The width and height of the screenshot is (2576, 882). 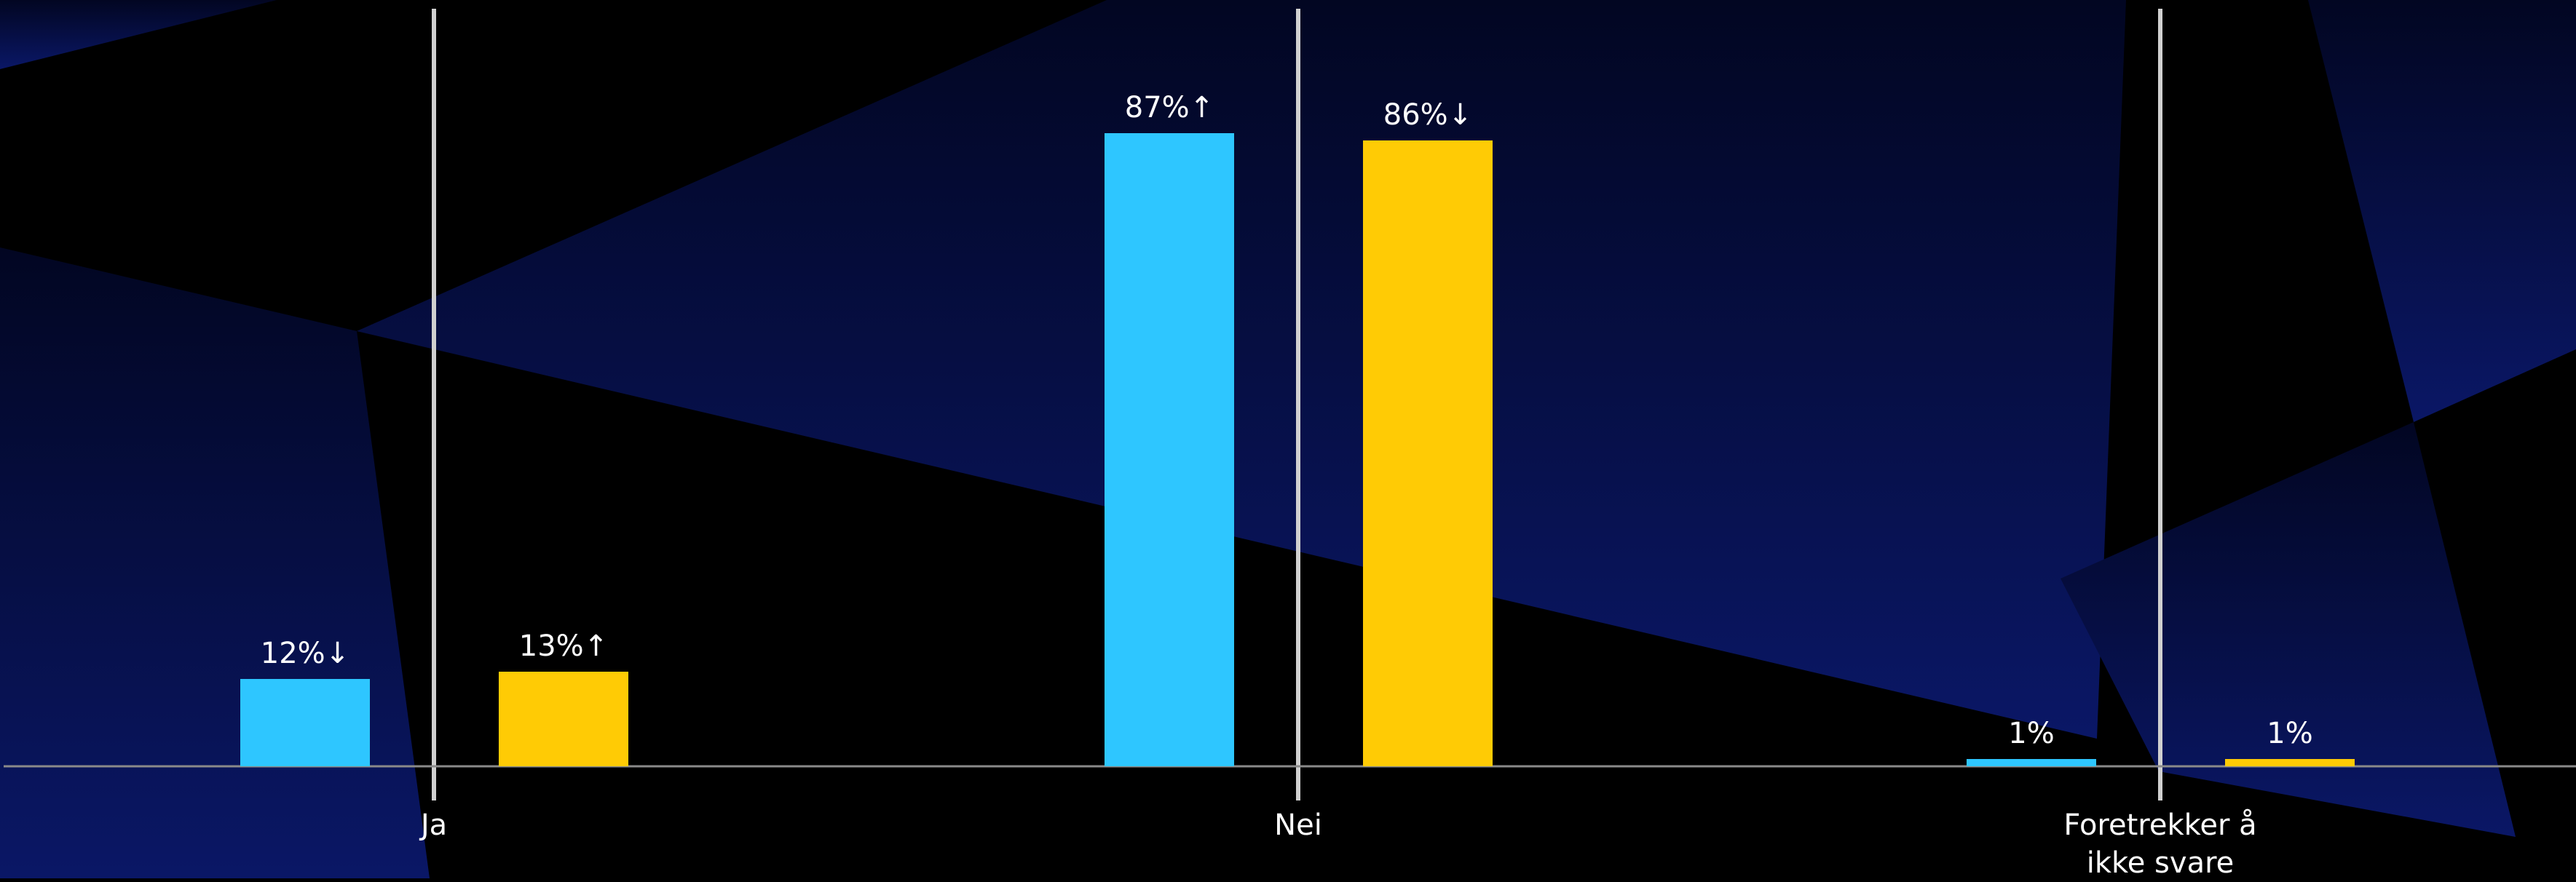 I want to click on category-label: Ja, so click(x=433, y=825).